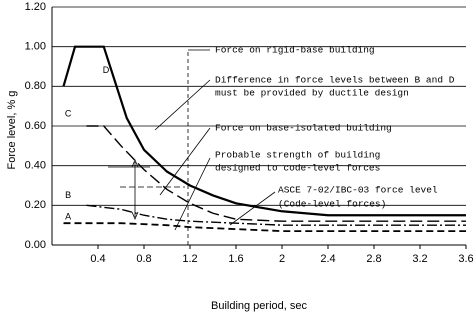 Image resolution: width=474 pixels, height=315 pixels. Describe the element at coordinates (35, 126) in the screenshot. I see `y-tick-label: 0.60` at that location.